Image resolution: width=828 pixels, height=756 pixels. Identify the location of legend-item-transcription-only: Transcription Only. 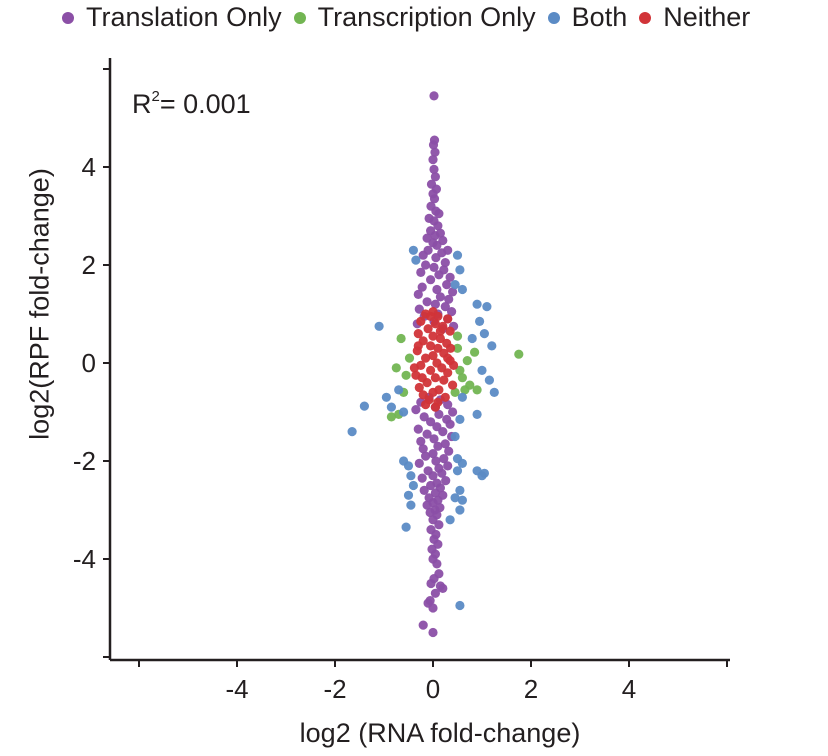
(414, 17).